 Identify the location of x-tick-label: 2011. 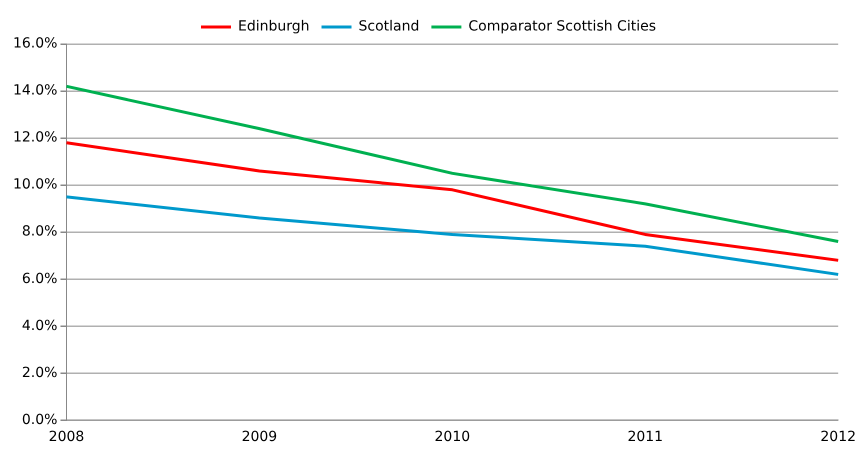
(645, 437).